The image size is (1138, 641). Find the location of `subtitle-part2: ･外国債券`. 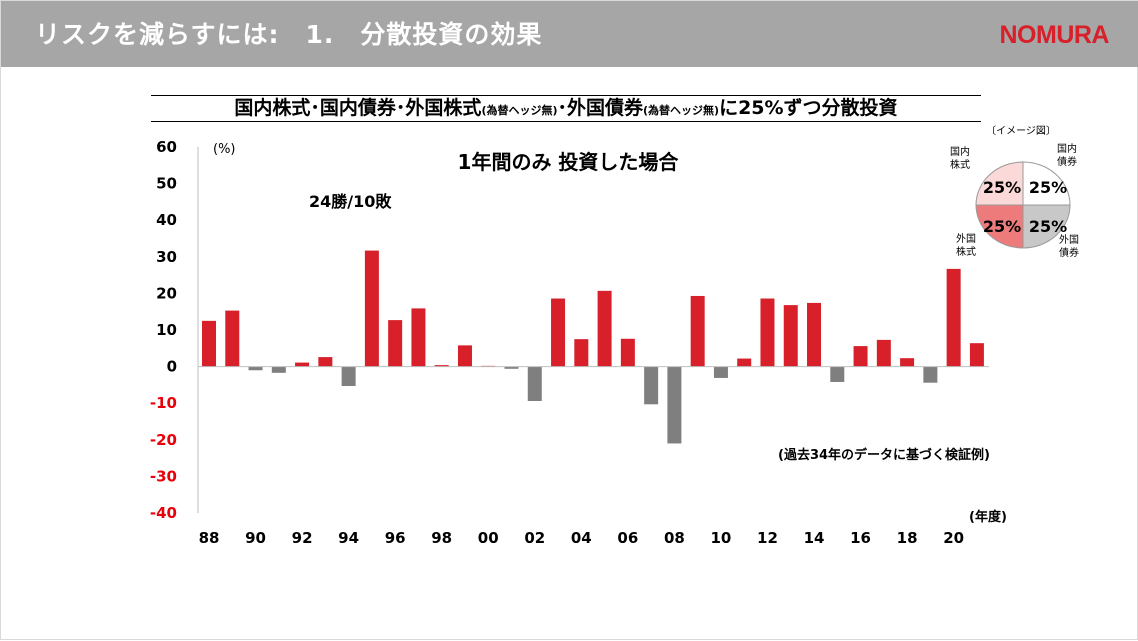

subtitle-part2: ･外国債券 is located at coordinates (600, 108).